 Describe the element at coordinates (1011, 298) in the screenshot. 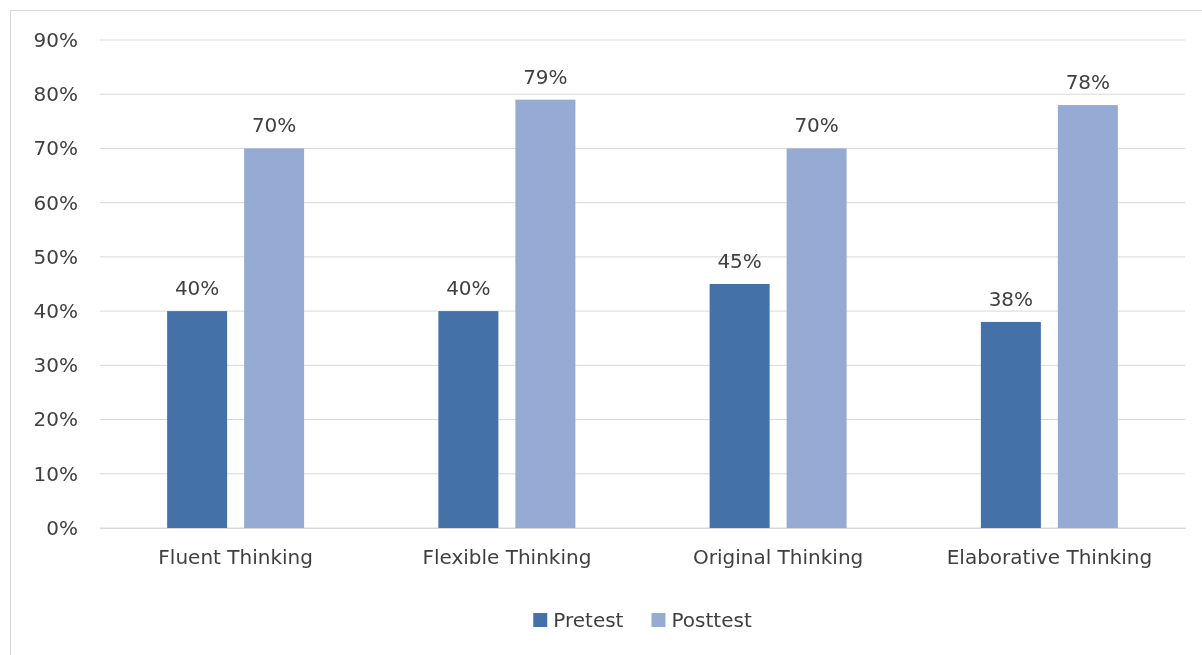

I see `data-label: 38%` at that location.